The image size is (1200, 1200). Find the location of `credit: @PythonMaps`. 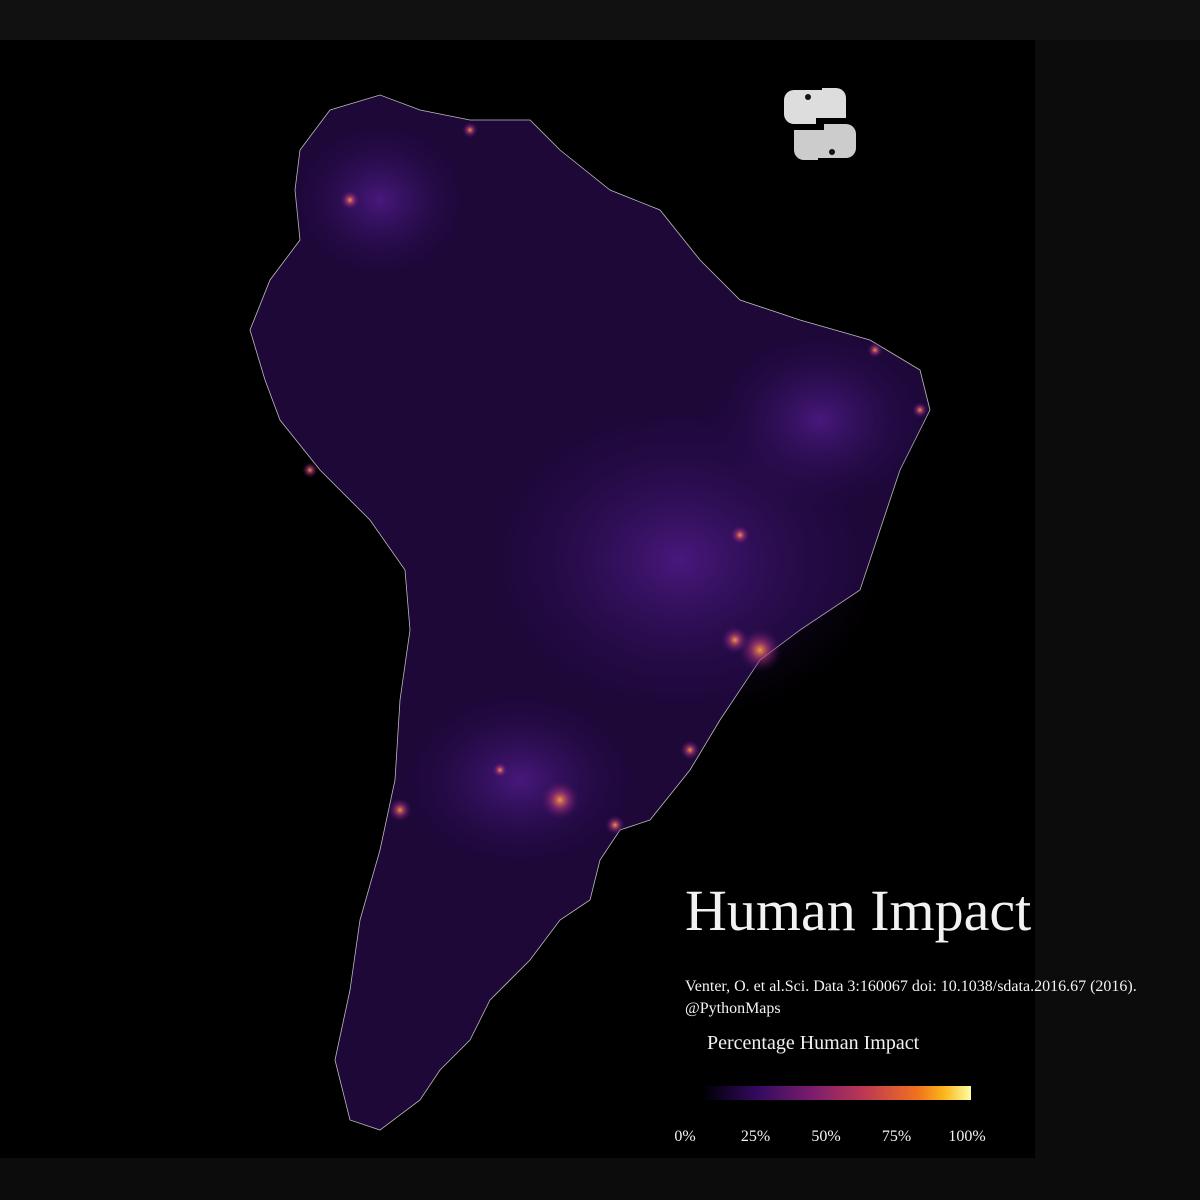

credit: @PythonMaps is located at coordinates (733, 1008).